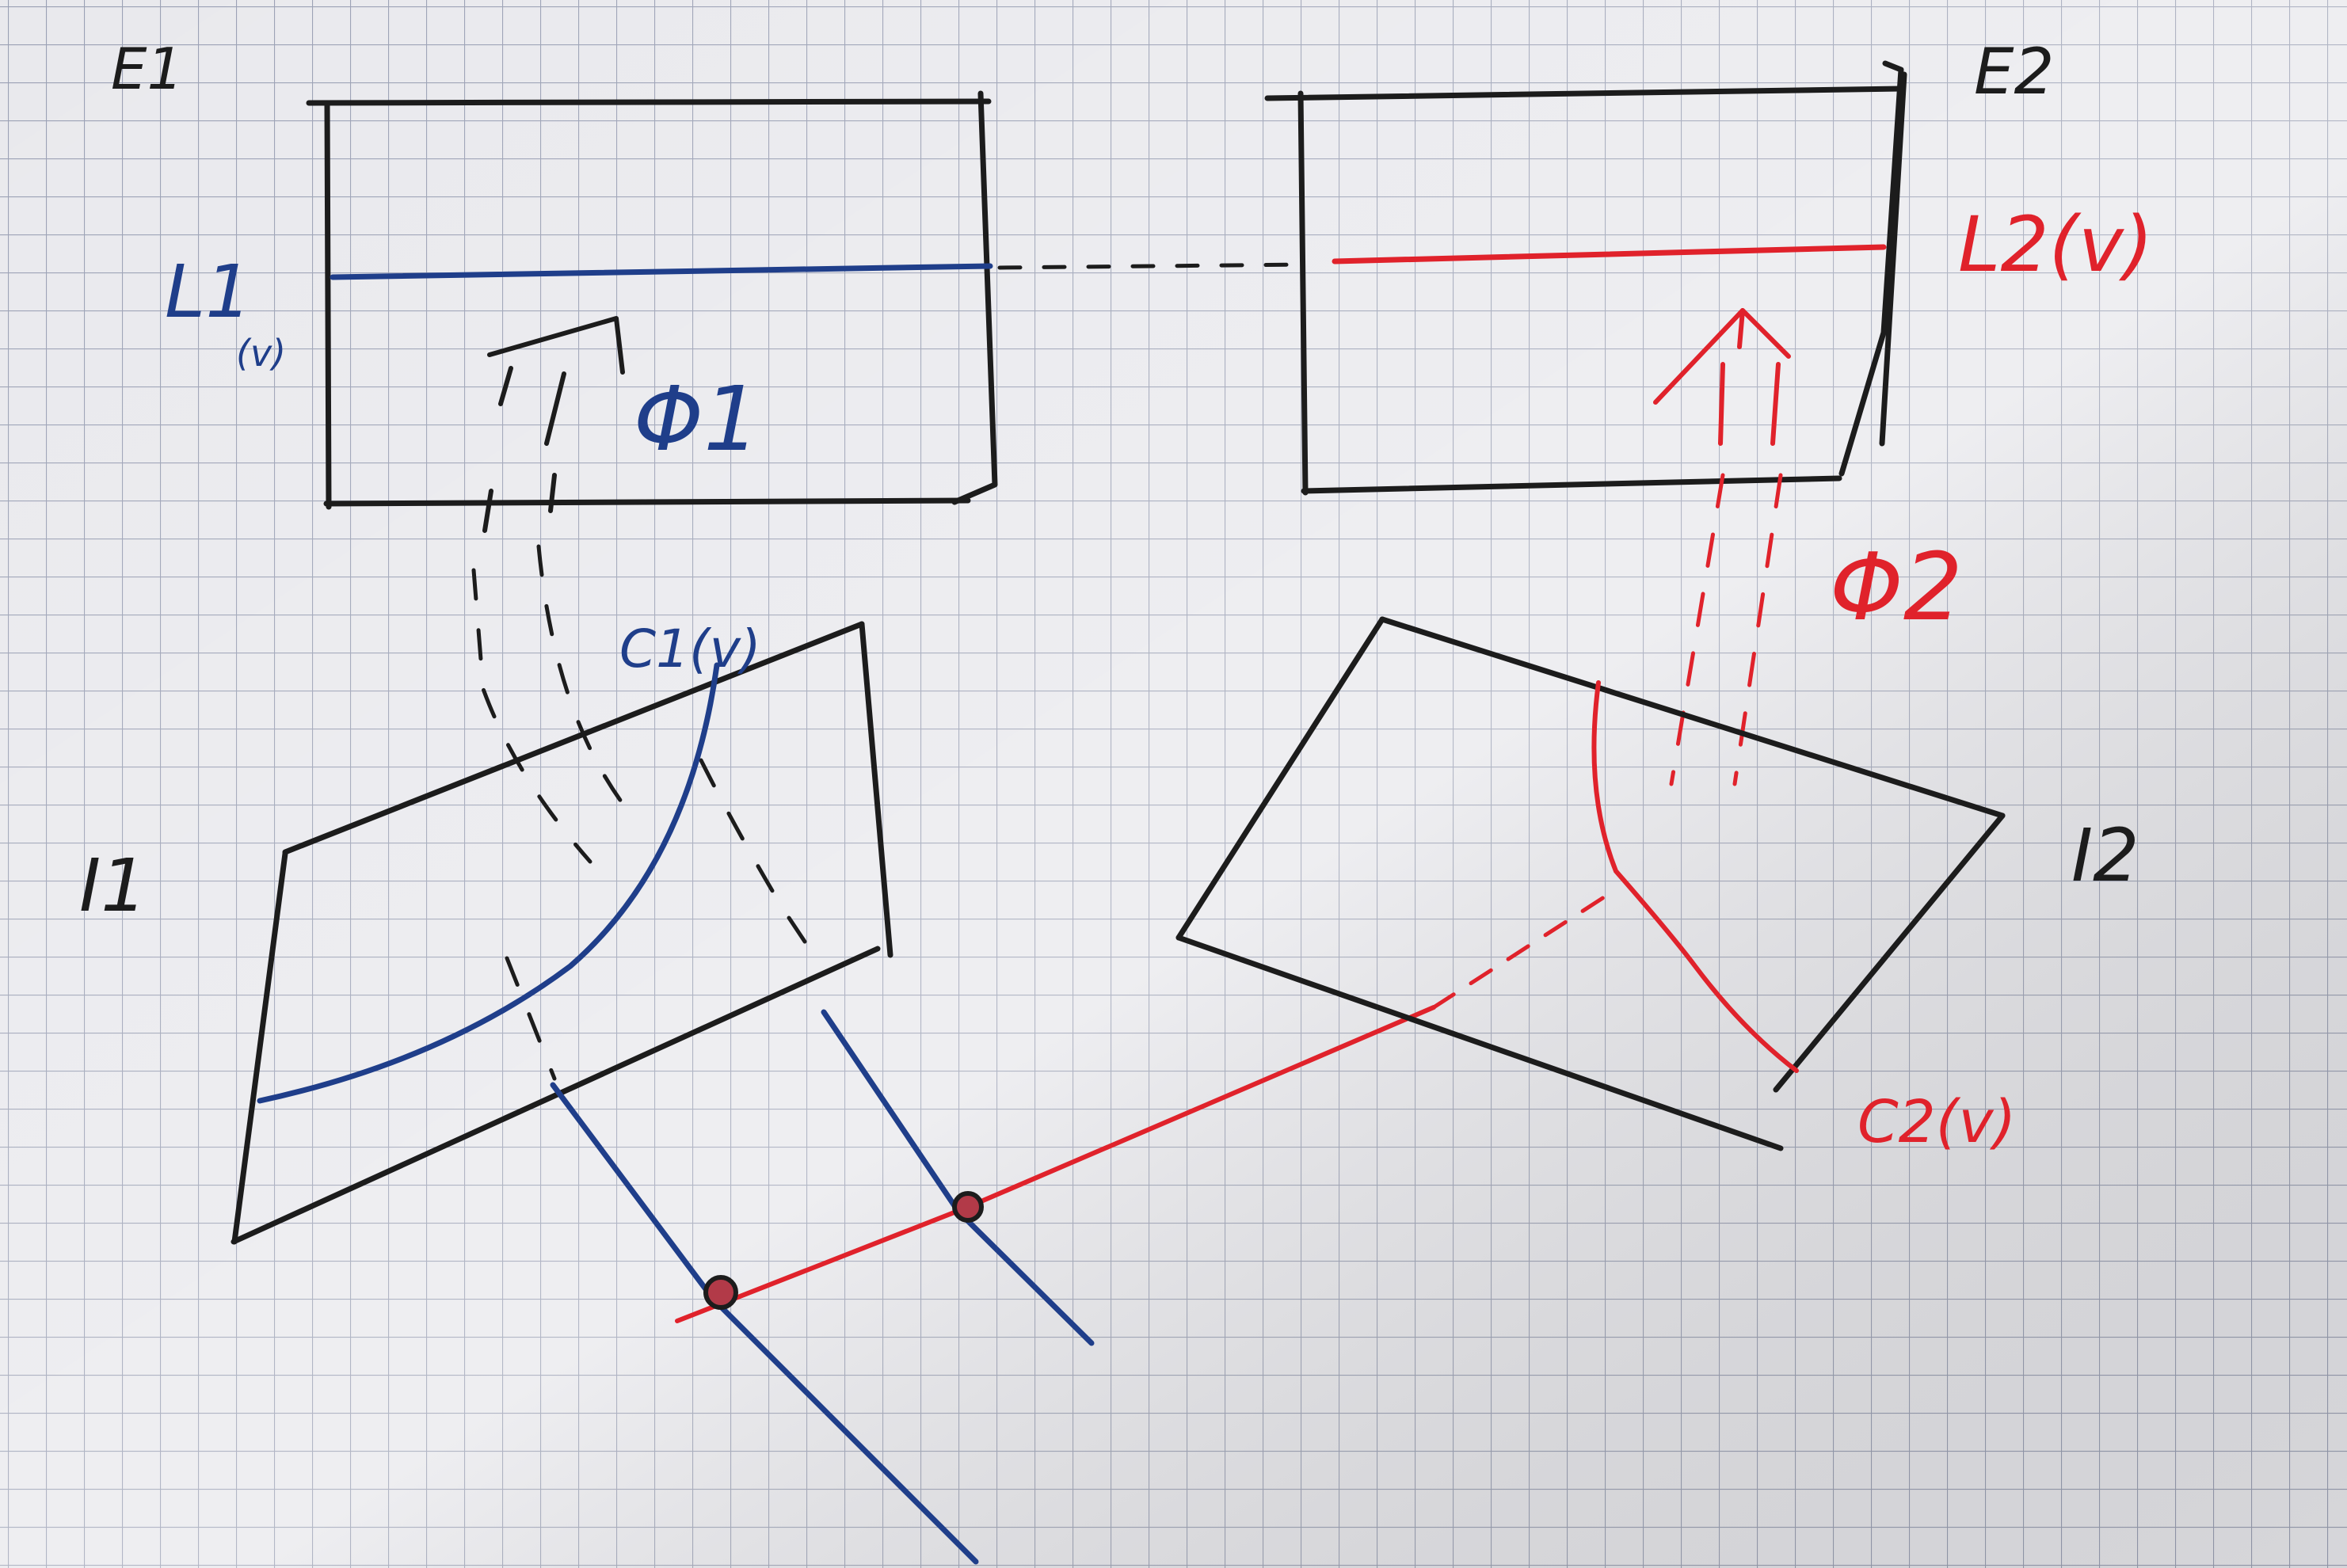 The height and width of the screenshot is (1568, 2347). I want to click on phi1-arrow, so click(553, 424).